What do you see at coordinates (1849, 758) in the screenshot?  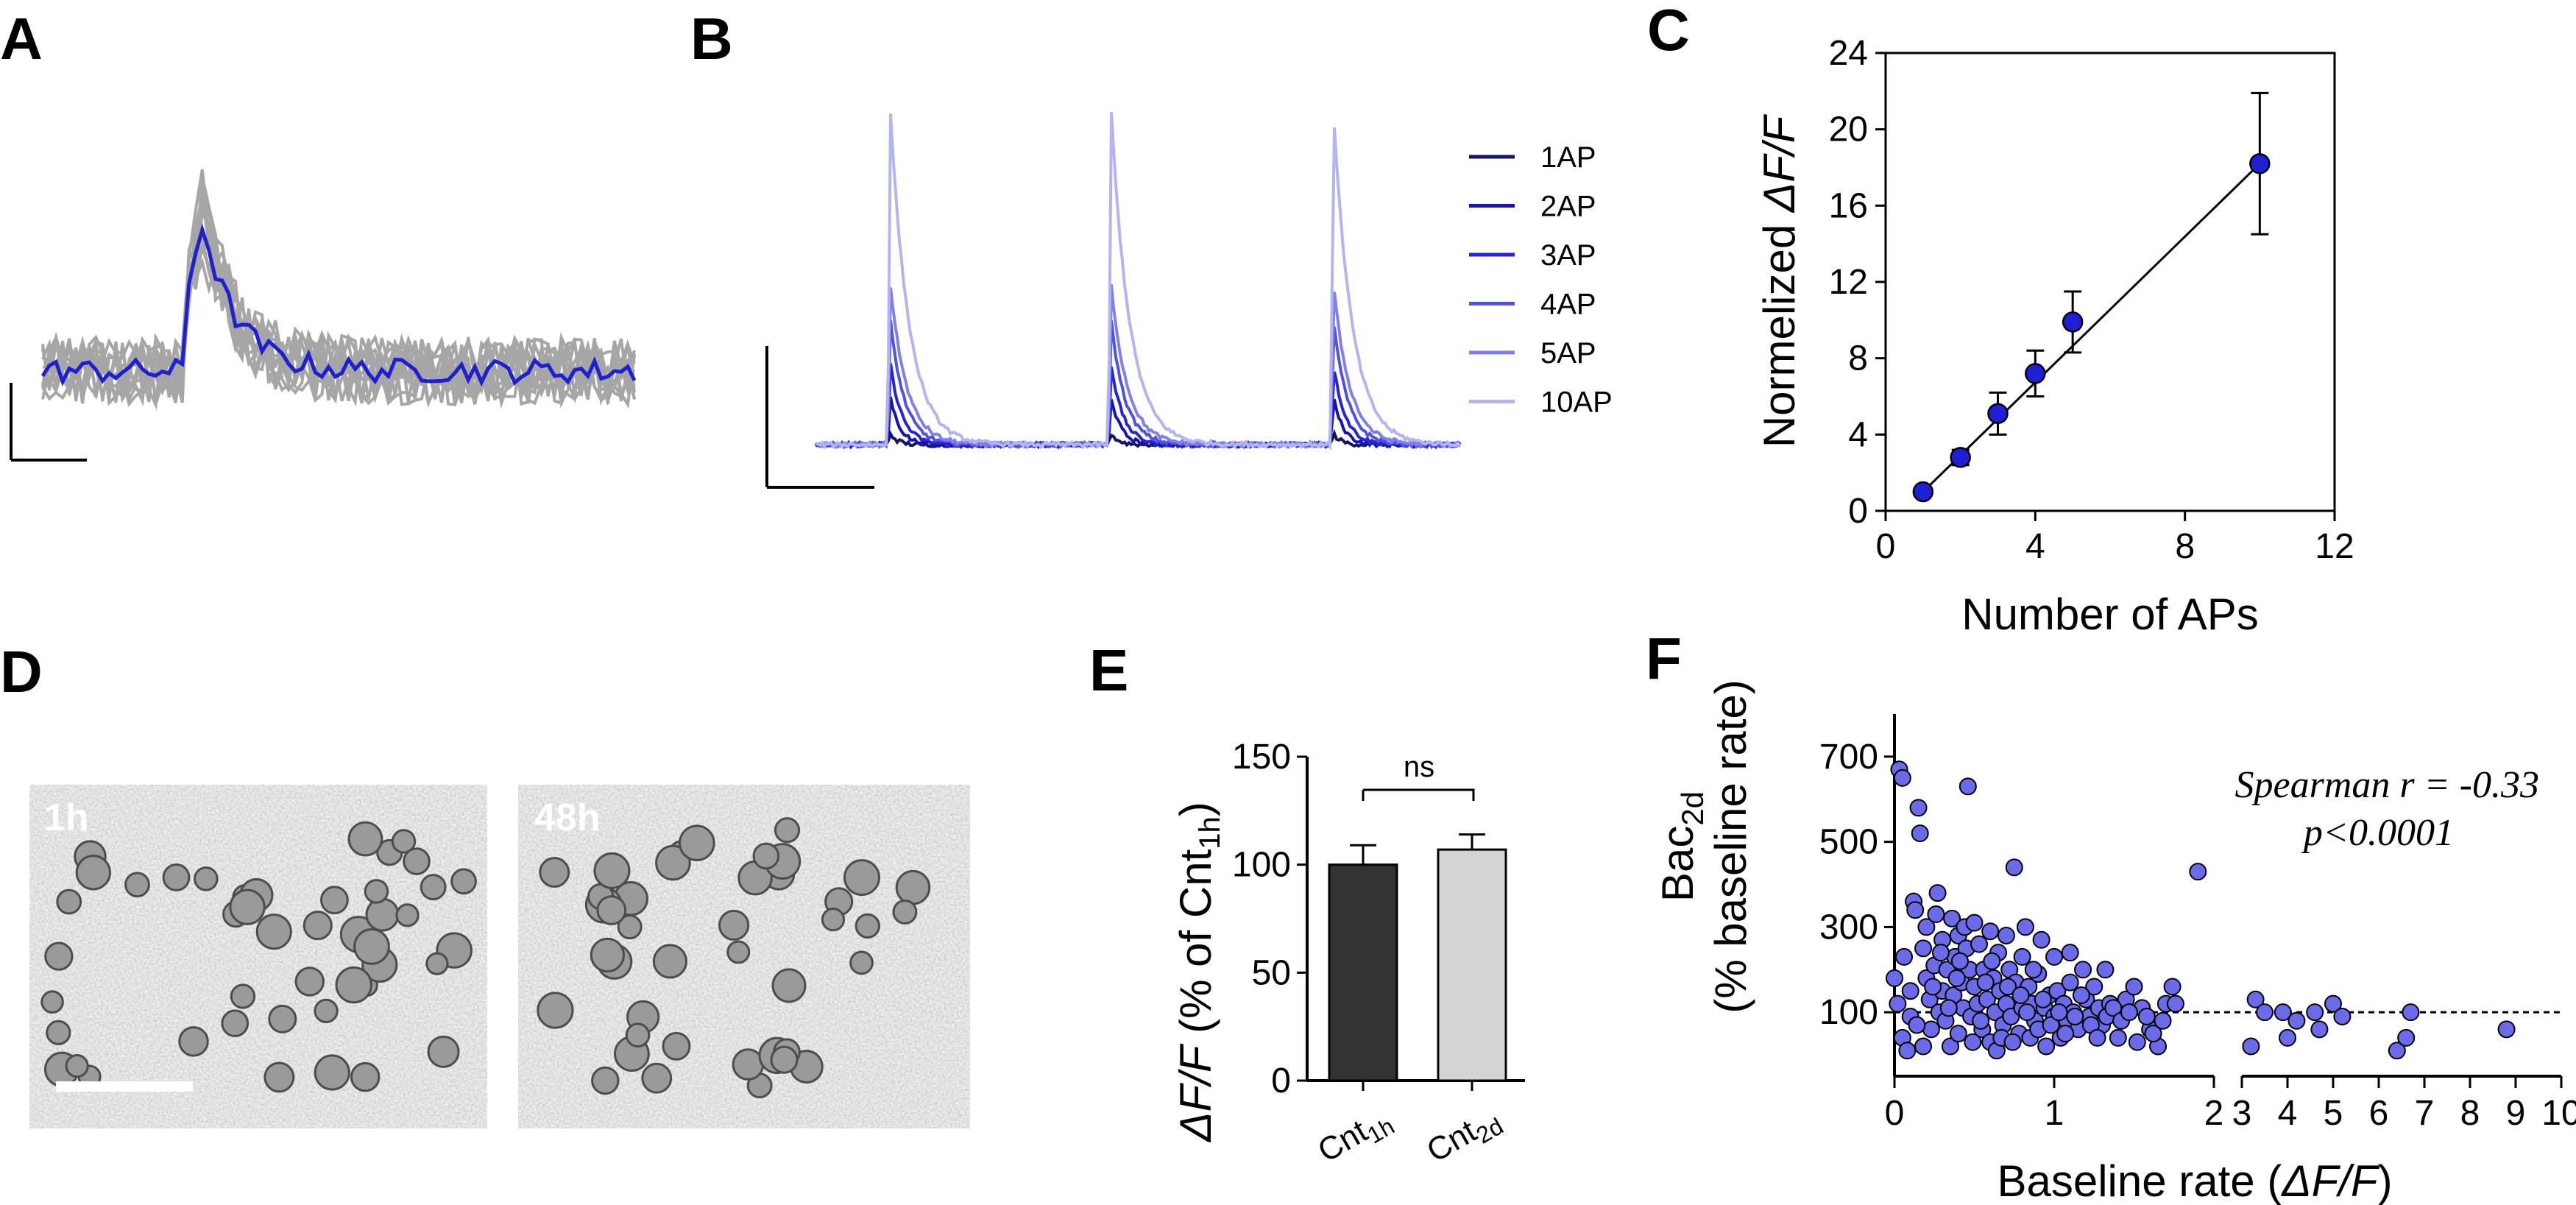 I see `panel-f-y-tick-label: 700` at bounding box center [1849, 758].